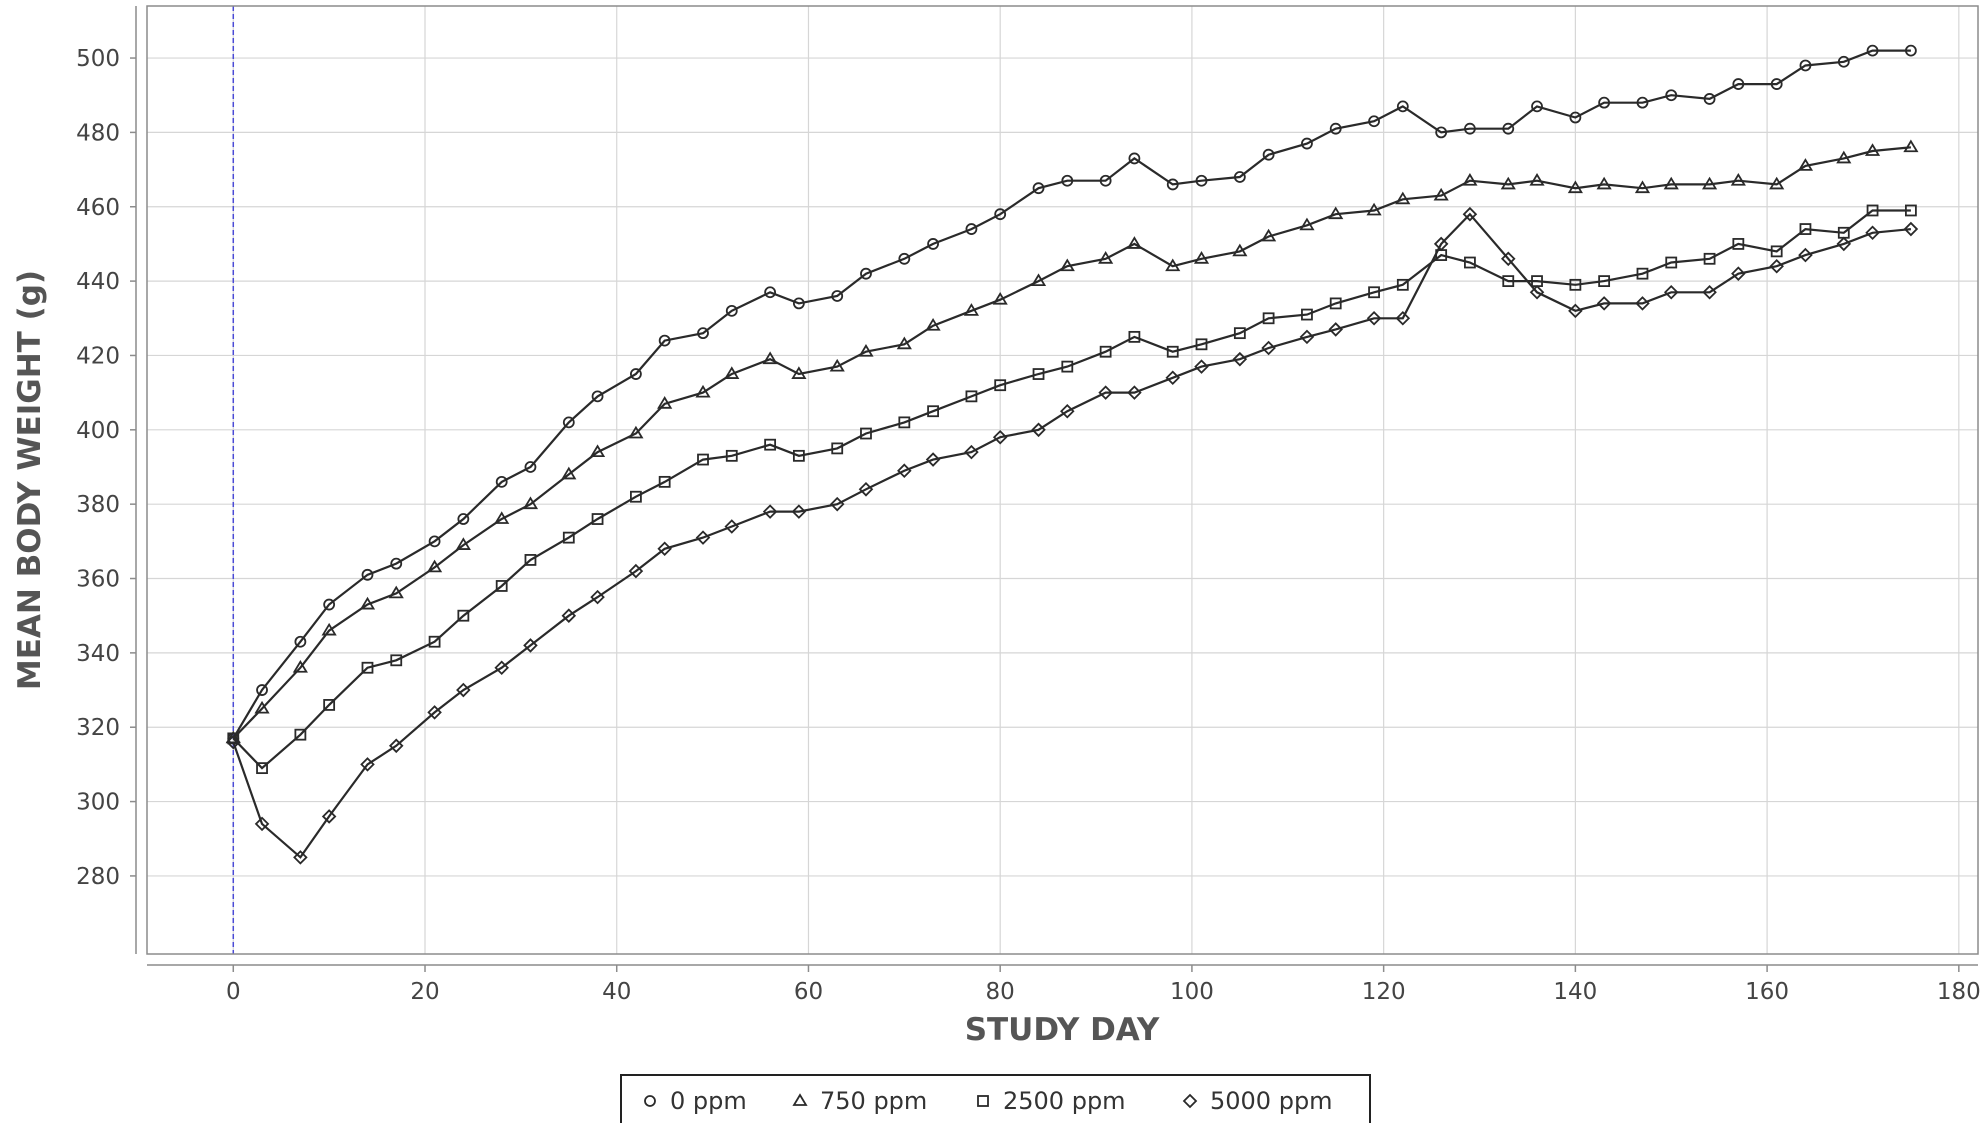  Describe the element at coordinates (859, 1101) in the screenshot. I see `legend-item: 750 ppm` at that location.